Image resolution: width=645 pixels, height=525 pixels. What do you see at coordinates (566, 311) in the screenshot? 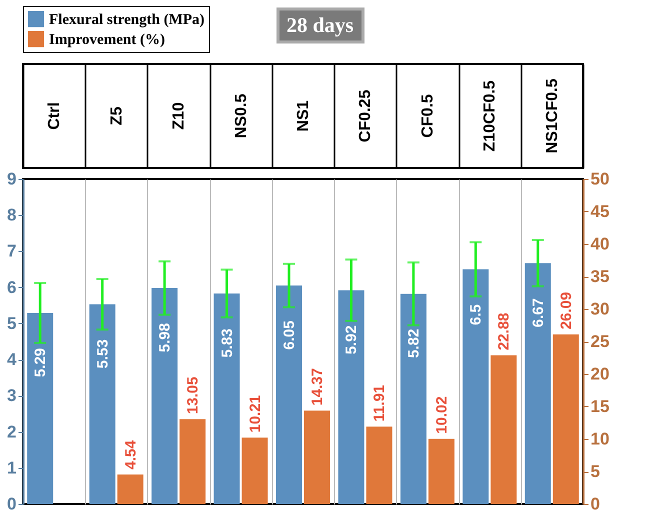
I see `data-label: 26.09` at bounding box center [566, 311].